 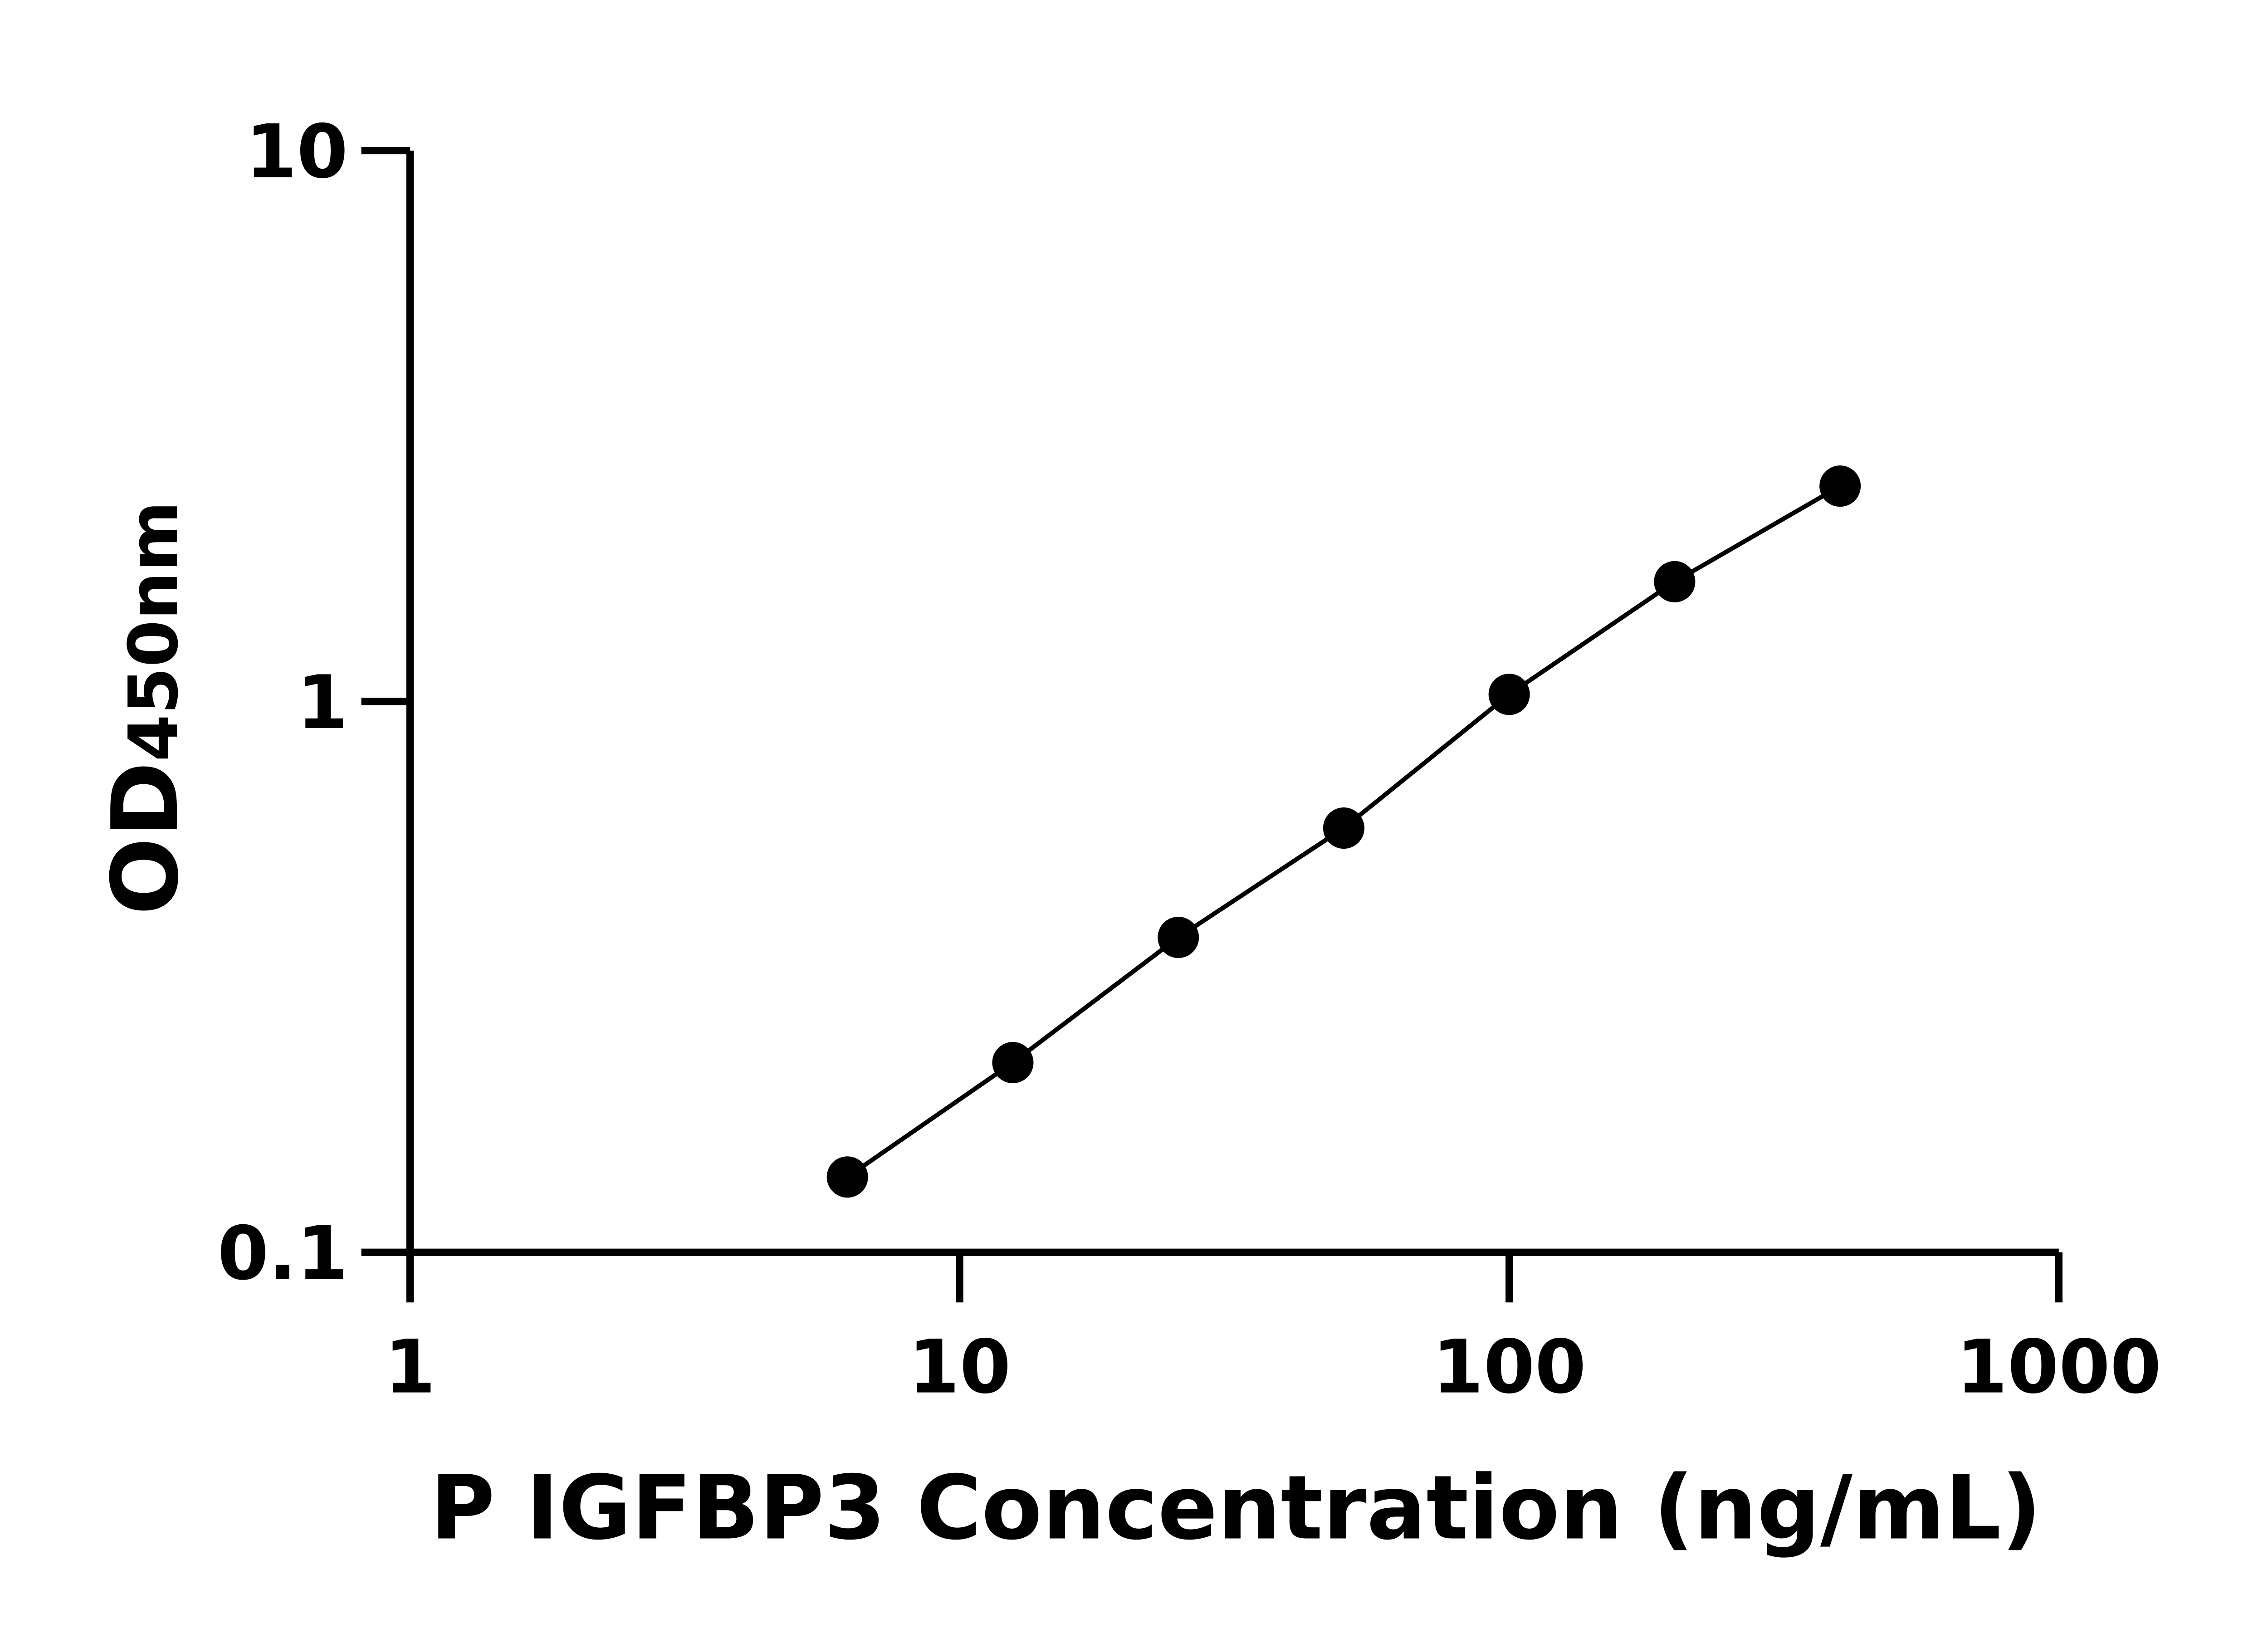 I want to click on x-tick-label: 100, so click(x=1509, y=1367).